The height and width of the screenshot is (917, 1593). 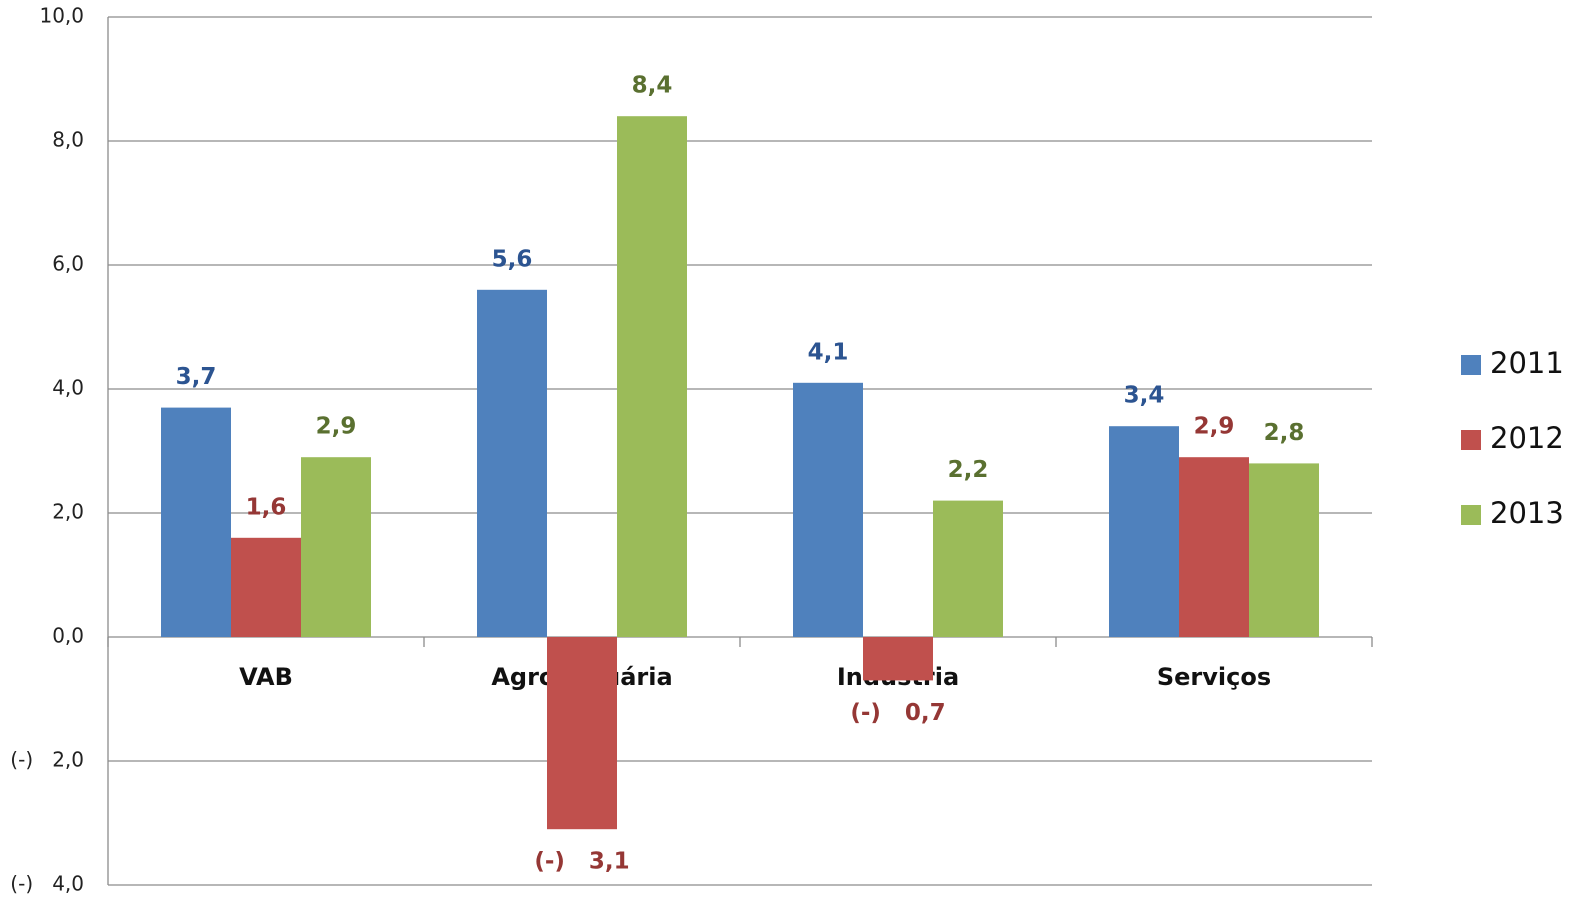 What do you see at coordinates (61, 16) in the screenshot?
I see `y-tick-label: 10,0` at bounding box center [61, 16].